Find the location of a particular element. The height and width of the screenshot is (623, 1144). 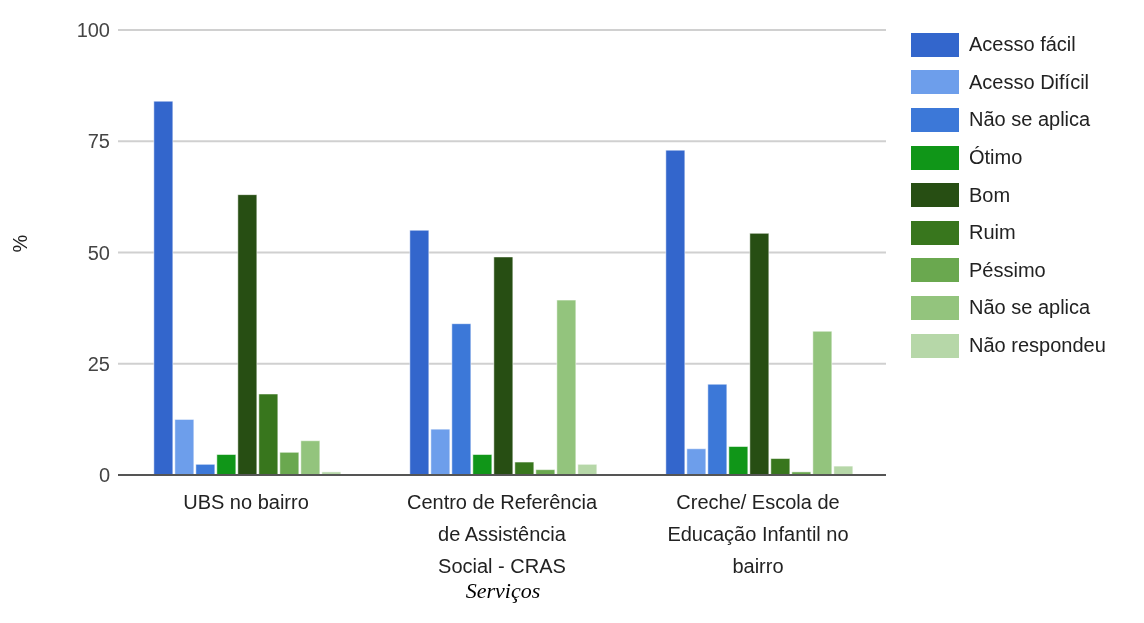

x-tick-label: UBS no bairro is located at coordinates (246, 502).